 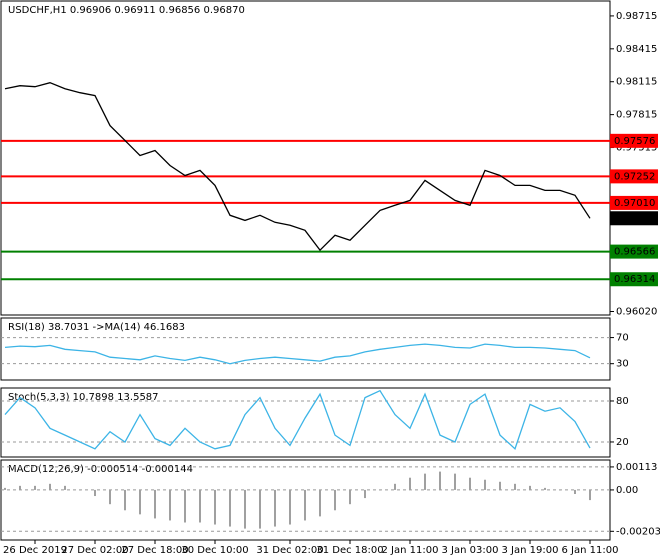 I want to click on x-tick-label: 30 Dec 10:00, so click(x=214, y=550).